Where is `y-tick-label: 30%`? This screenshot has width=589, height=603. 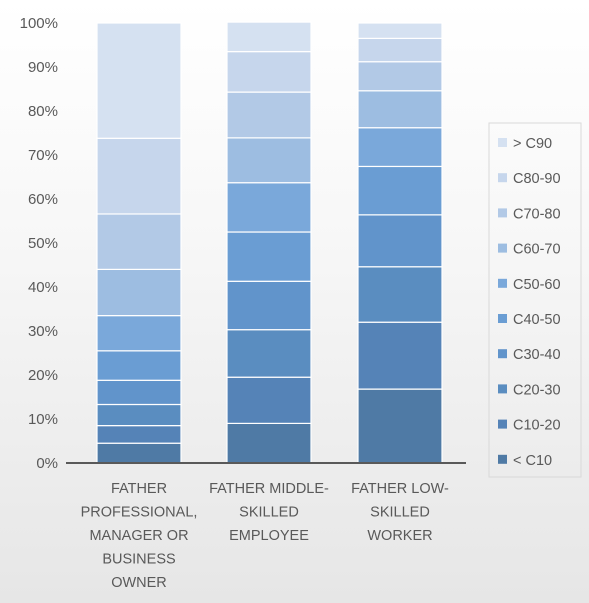 y-tick-label: 30% is located at coordinates (43, 331).